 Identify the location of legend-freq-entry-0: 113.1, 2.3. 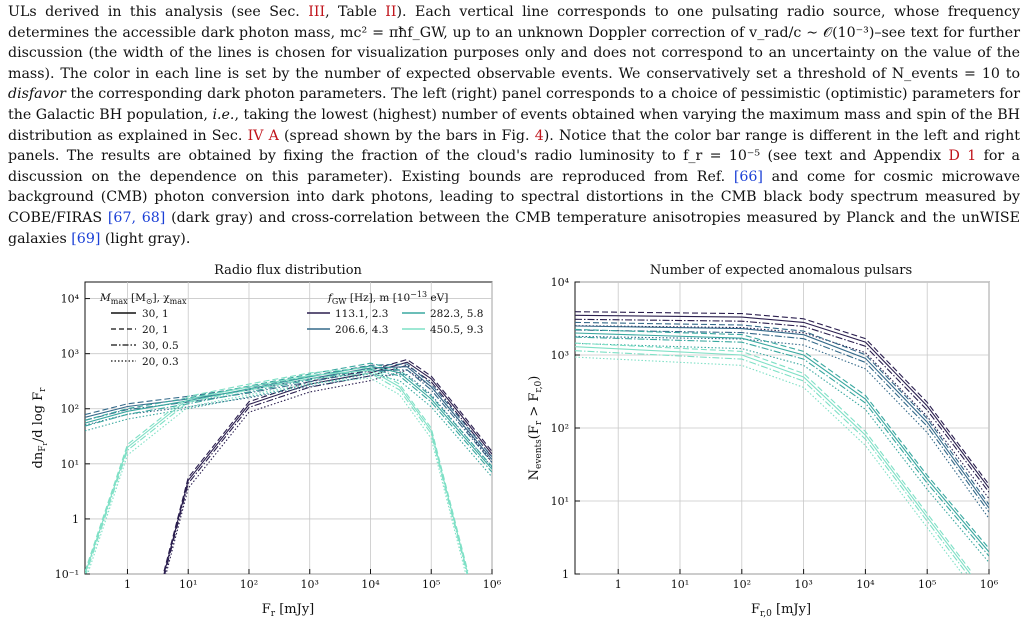
(361, 314).